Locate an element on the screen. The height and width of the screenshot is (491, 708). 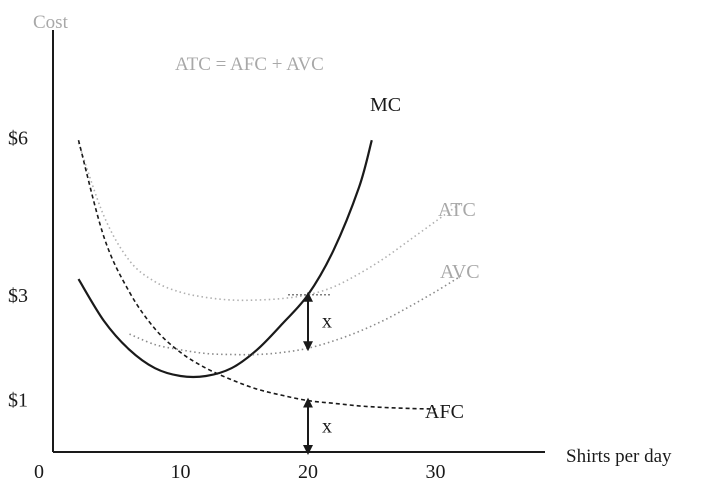
x-tick-label: 20 is located at coordinates (308, 472).